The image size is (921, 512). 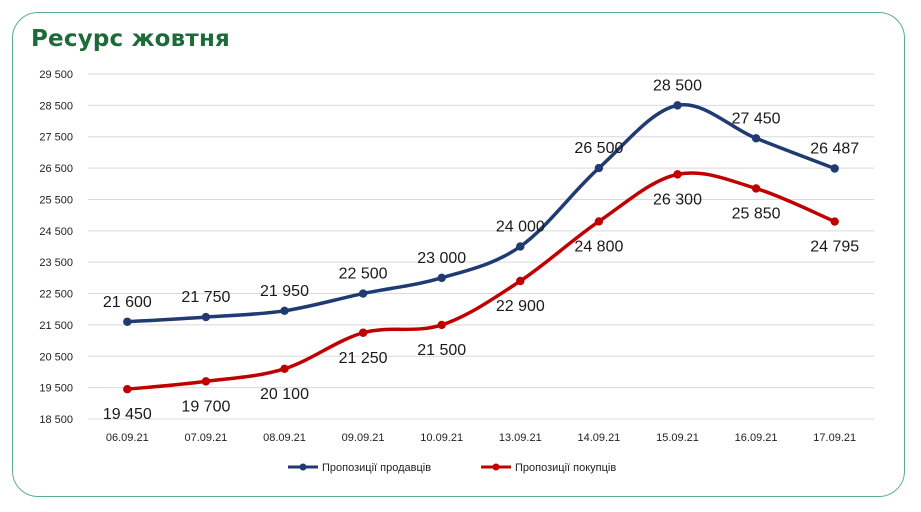 I want to click on data-label: 23 000, so click(x=441, y=258).